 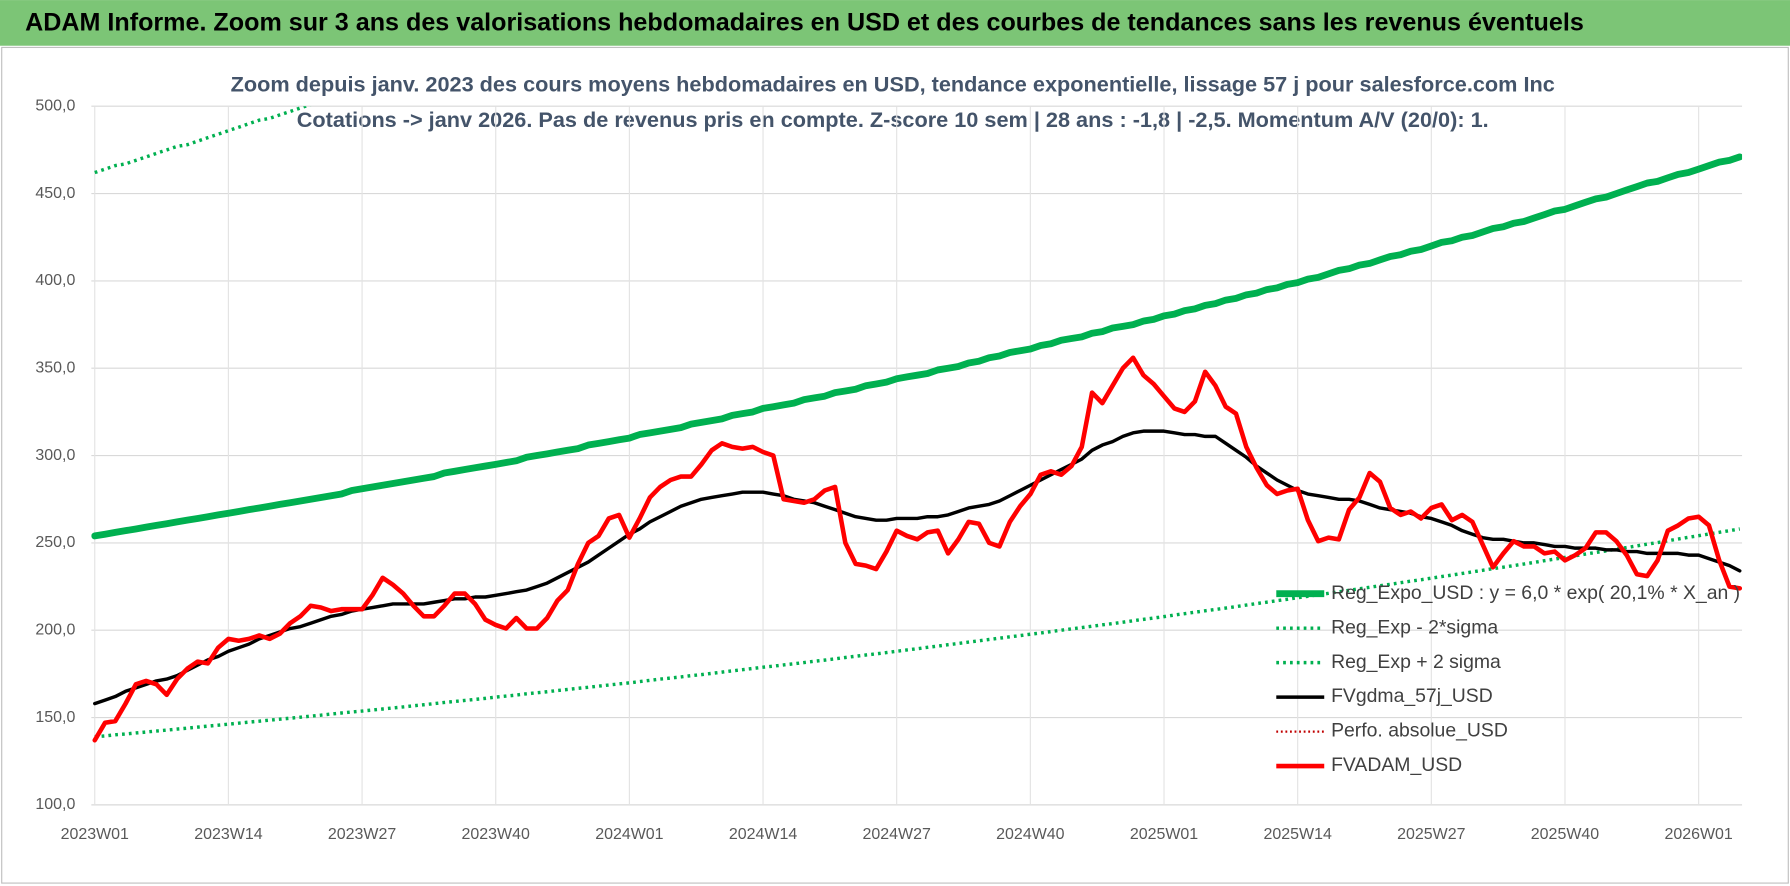 What do you see at coordinates (1416, 662) in the screenshot?
I see `legend-label: Reg_Exp + 2 sigma` at bounding box center [1416, 662].